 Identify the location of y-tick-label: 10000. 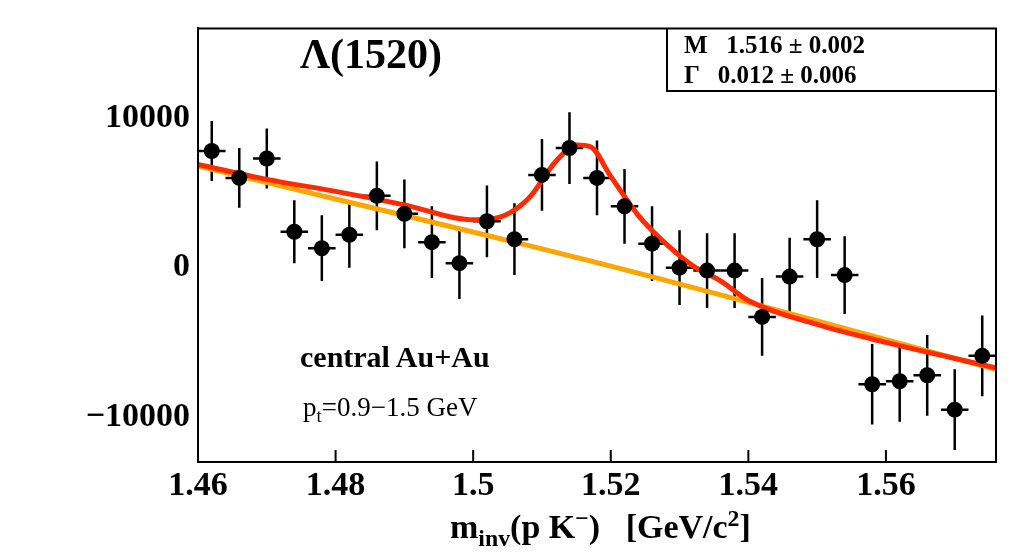
(147, 115).